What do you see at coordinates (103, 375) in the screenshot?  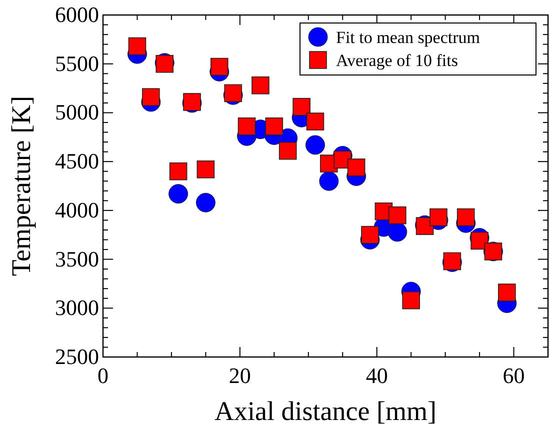 I see `x-tick-label: 0` at bounding box center [103, 375].